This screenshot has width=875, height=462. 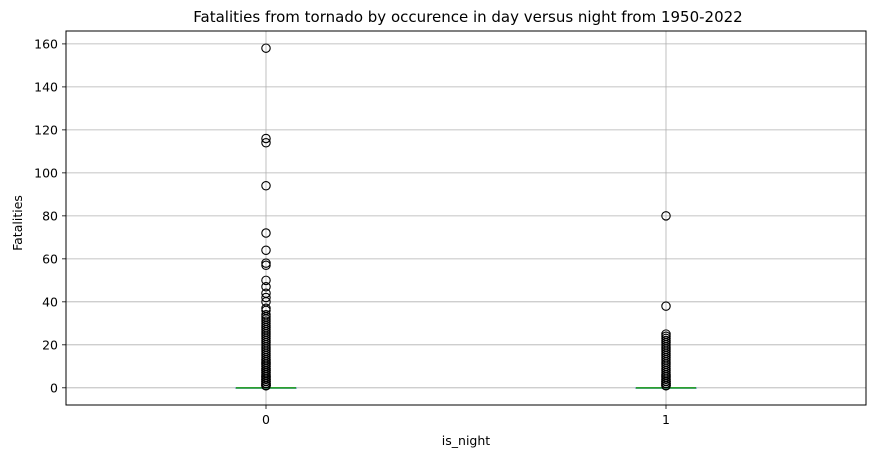 What do you see at coordinates (50, 215) in the screenshot?
I see `y-tick-label: 80` at bounding box center [50, 215].